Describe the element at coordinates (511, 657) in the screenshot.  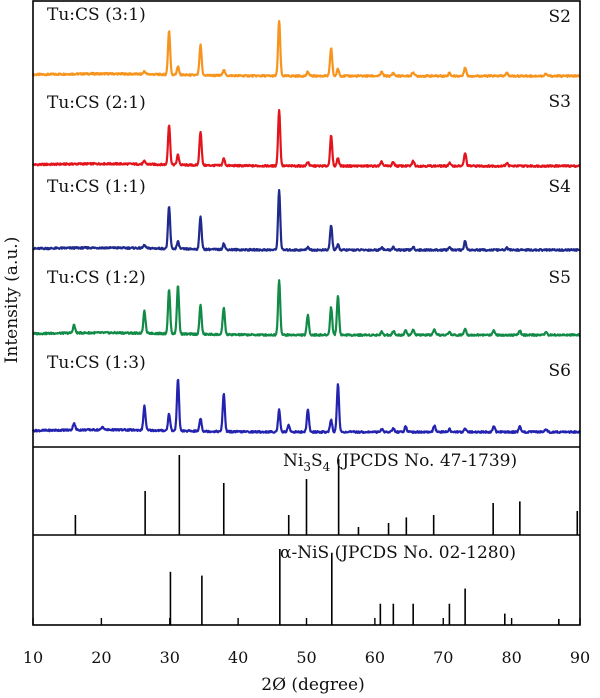
I see `x-tick-label: 80` at that location.